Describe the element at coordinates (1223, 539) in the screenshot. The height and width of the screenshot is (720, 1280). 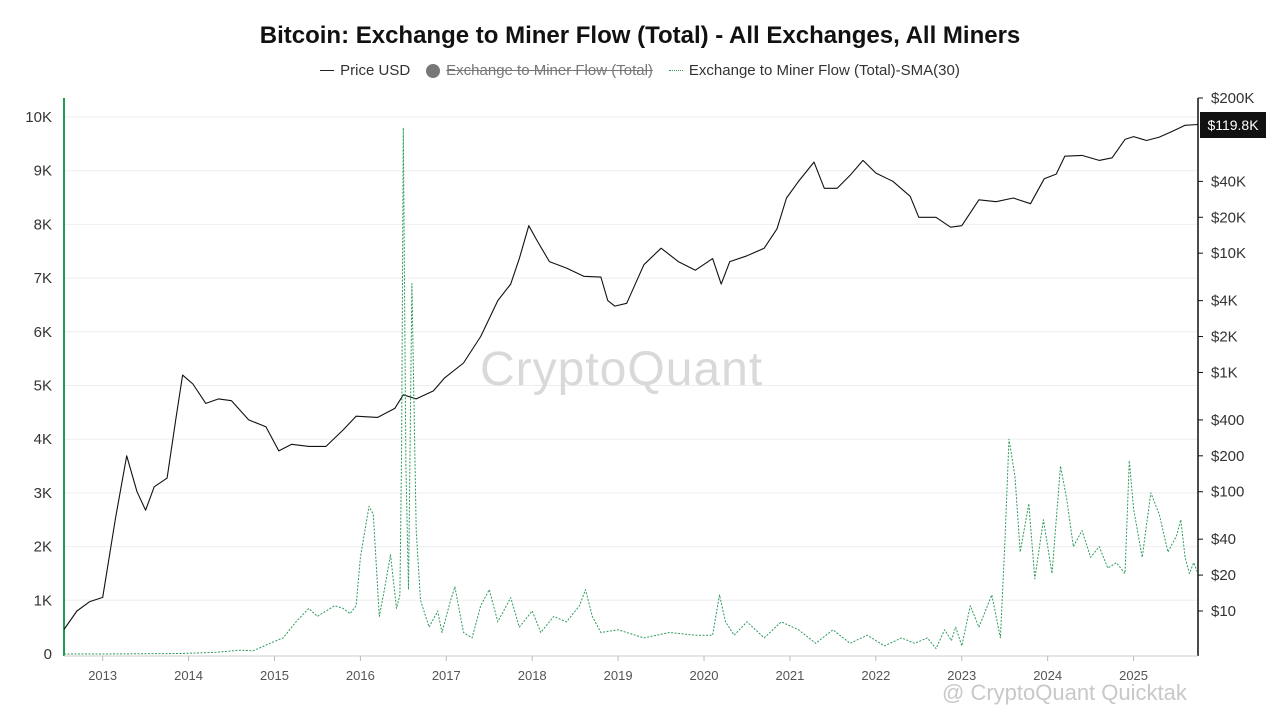
I see `right-tick-label: $40` at that location.